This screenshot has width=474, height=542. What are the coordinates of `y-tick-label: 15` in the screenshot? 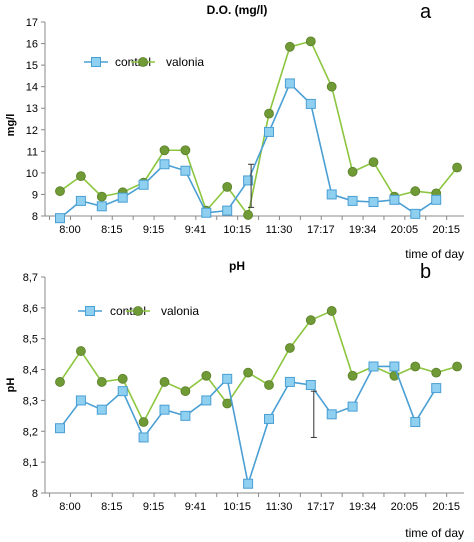 It's located at (32, 66).